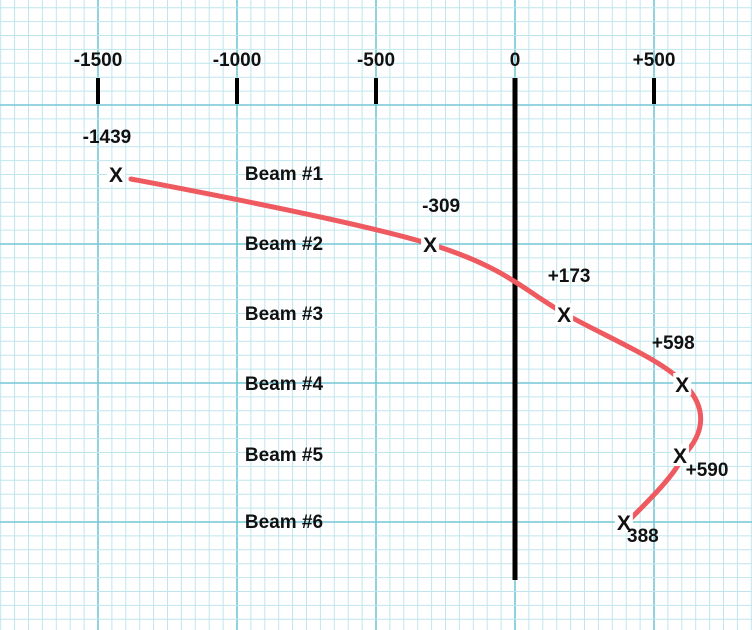  I want to click on category-label: Beam #6, so click(284, 522).